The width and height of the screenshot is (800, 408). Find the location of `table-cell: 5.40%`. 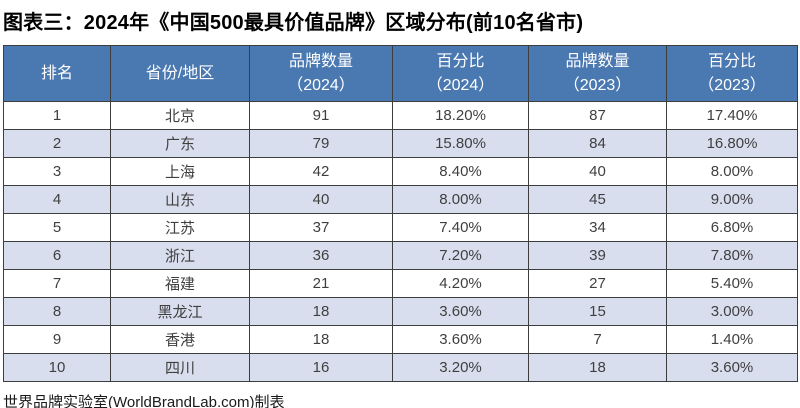

table-cell: 5.40% is located at coordinates (732, 283).